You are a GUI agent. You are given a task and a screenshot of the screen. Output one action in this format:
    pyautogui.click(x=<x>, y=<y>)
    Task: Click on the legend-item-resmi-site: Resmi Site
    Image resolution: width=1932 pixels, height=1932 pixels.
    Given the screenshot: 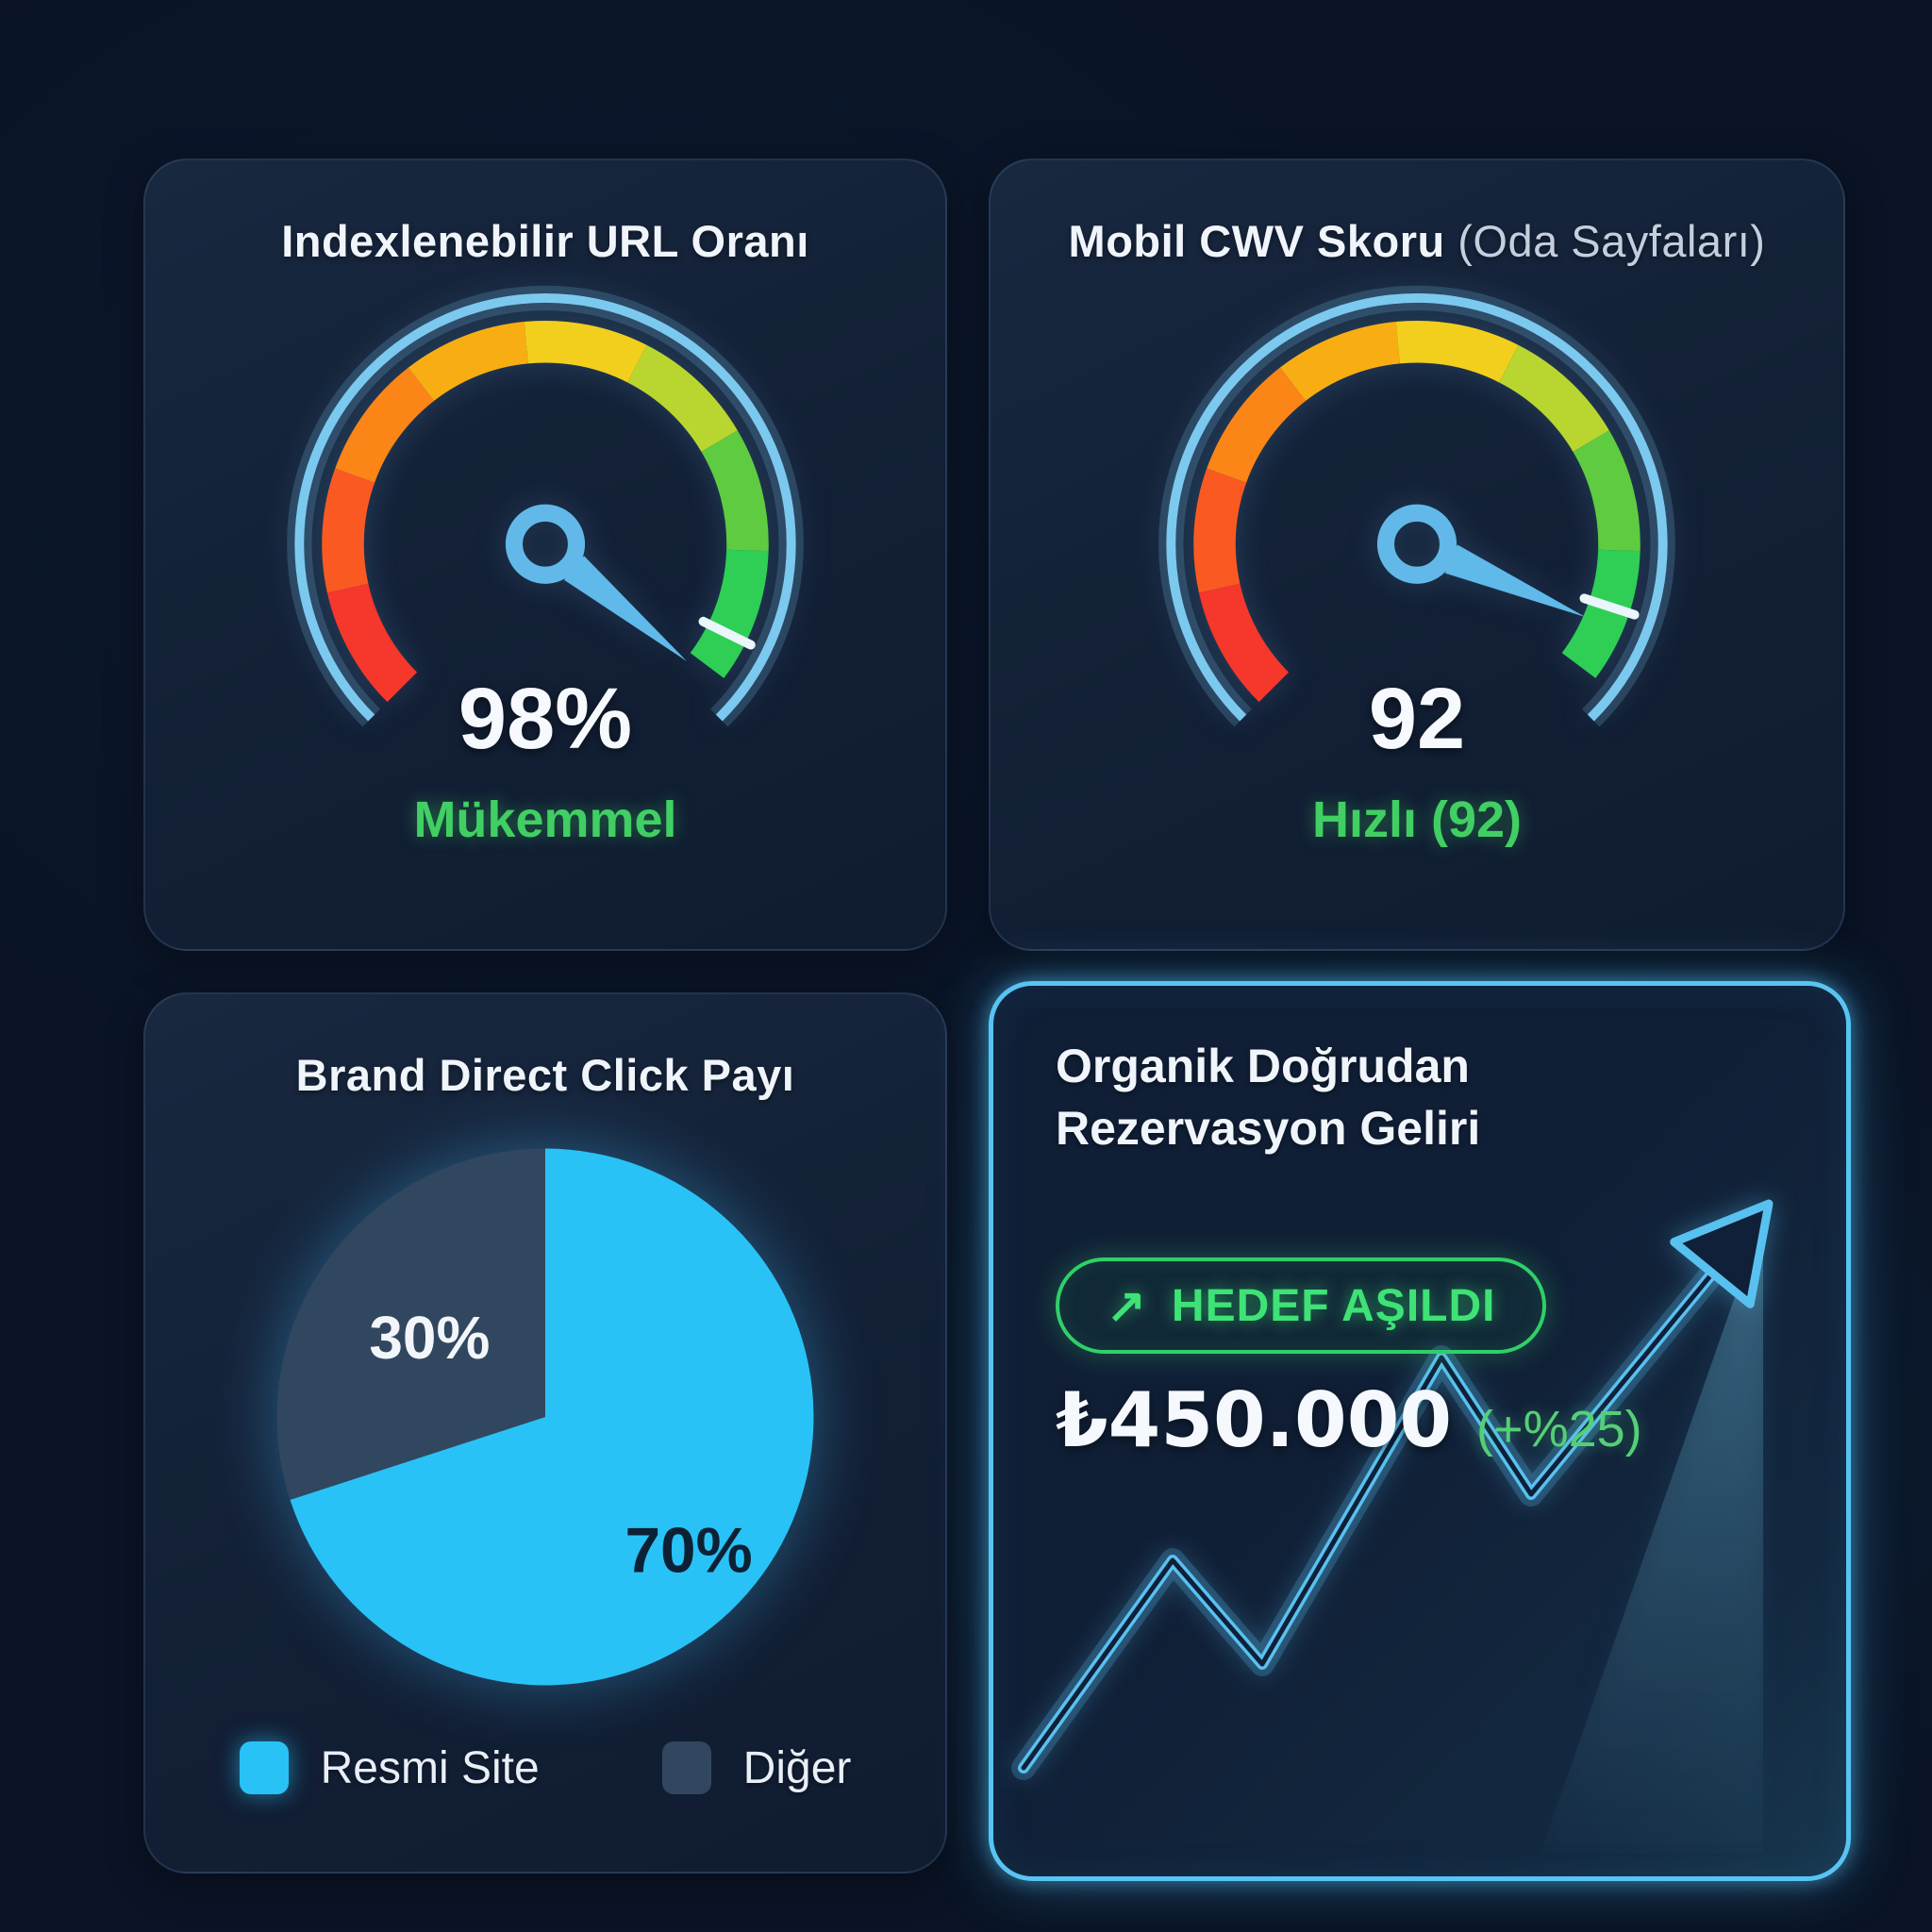 What is the action you would take?
    pyautogui.click(x=390, y=1768)
    